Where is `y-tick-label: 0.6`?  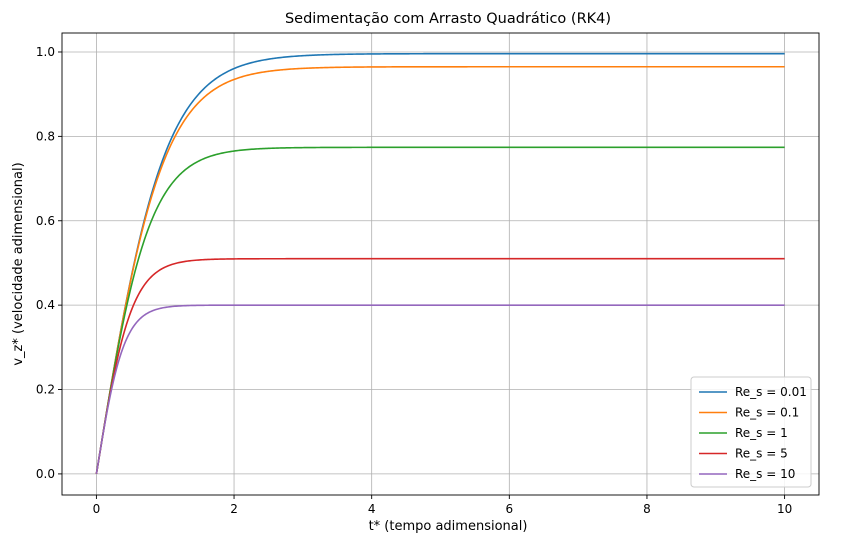
y-tick-label: 0.6 is located at coordinates (45, 221).